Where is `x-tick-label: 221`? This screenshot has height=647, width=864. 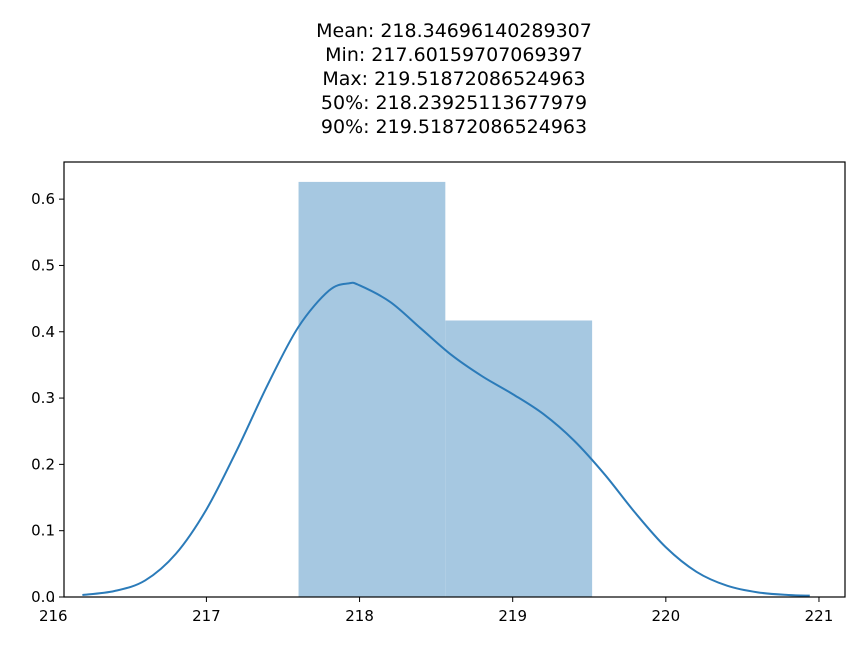
x-tick-label: 221 is located at coordinates (819, 616).